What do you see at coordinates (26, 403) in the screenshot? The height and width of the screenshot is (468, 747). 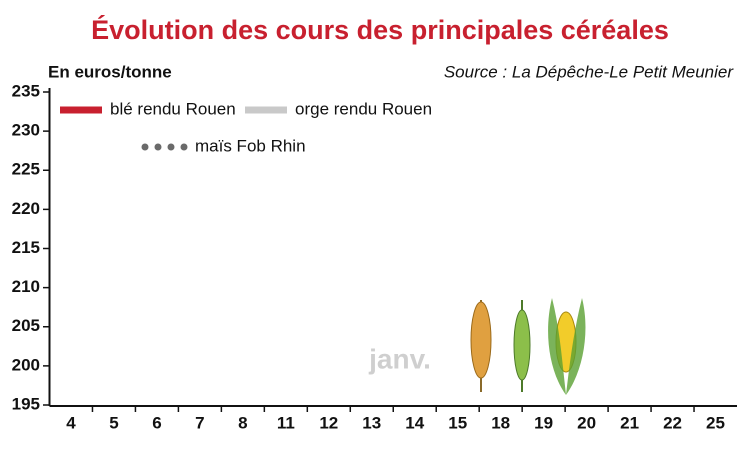 I see `y-tick-label: 195` at bounding box center [26, 403].